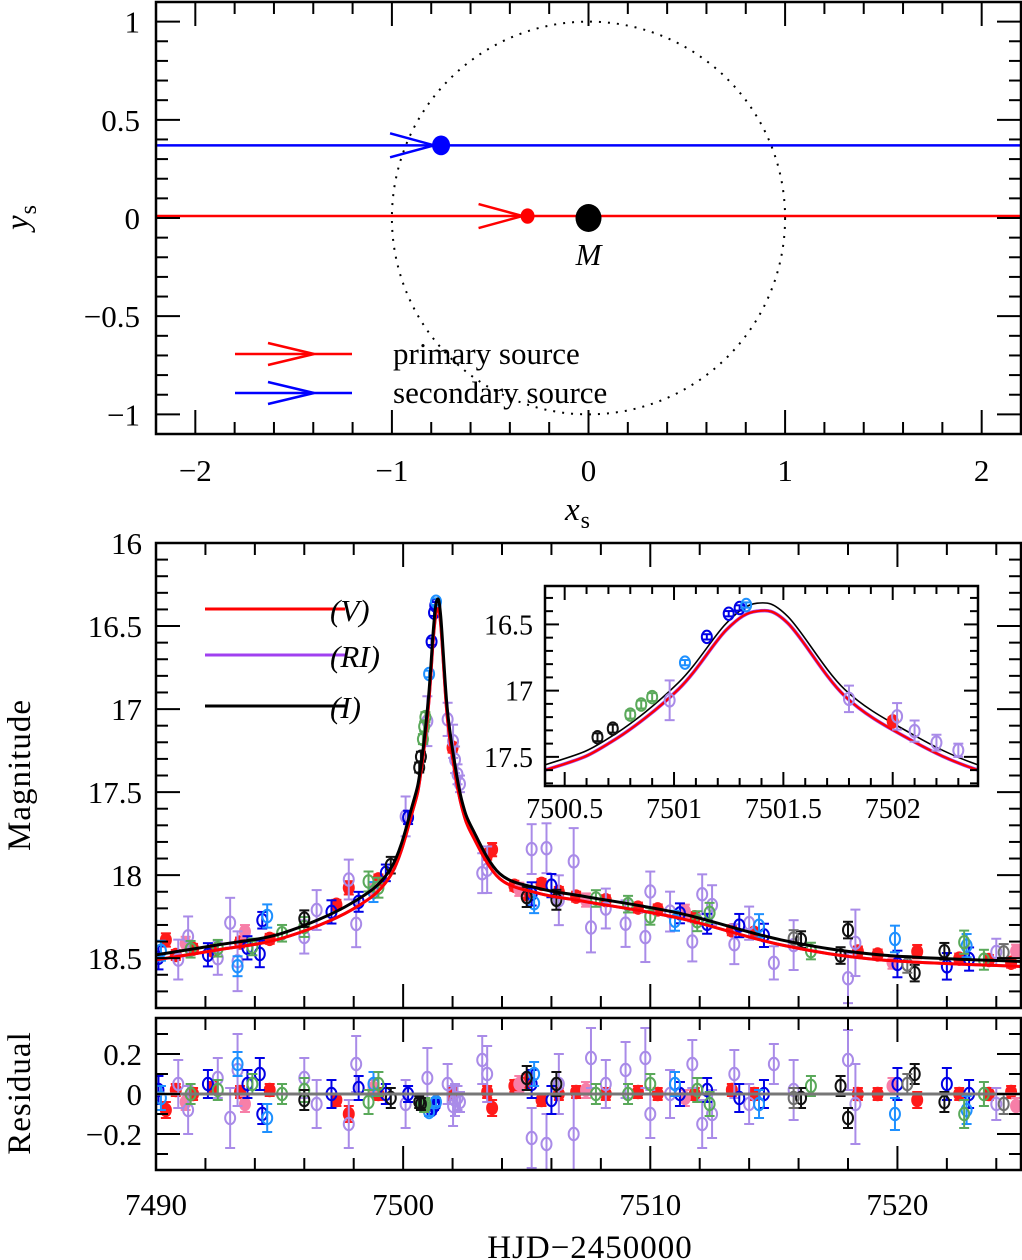 This screenshot has height=1260, width=1022. What do you see at coordinates (21, 218) in the screenshot?
I see `top-y-axis-label: ys` at bounding box center [21, 218].